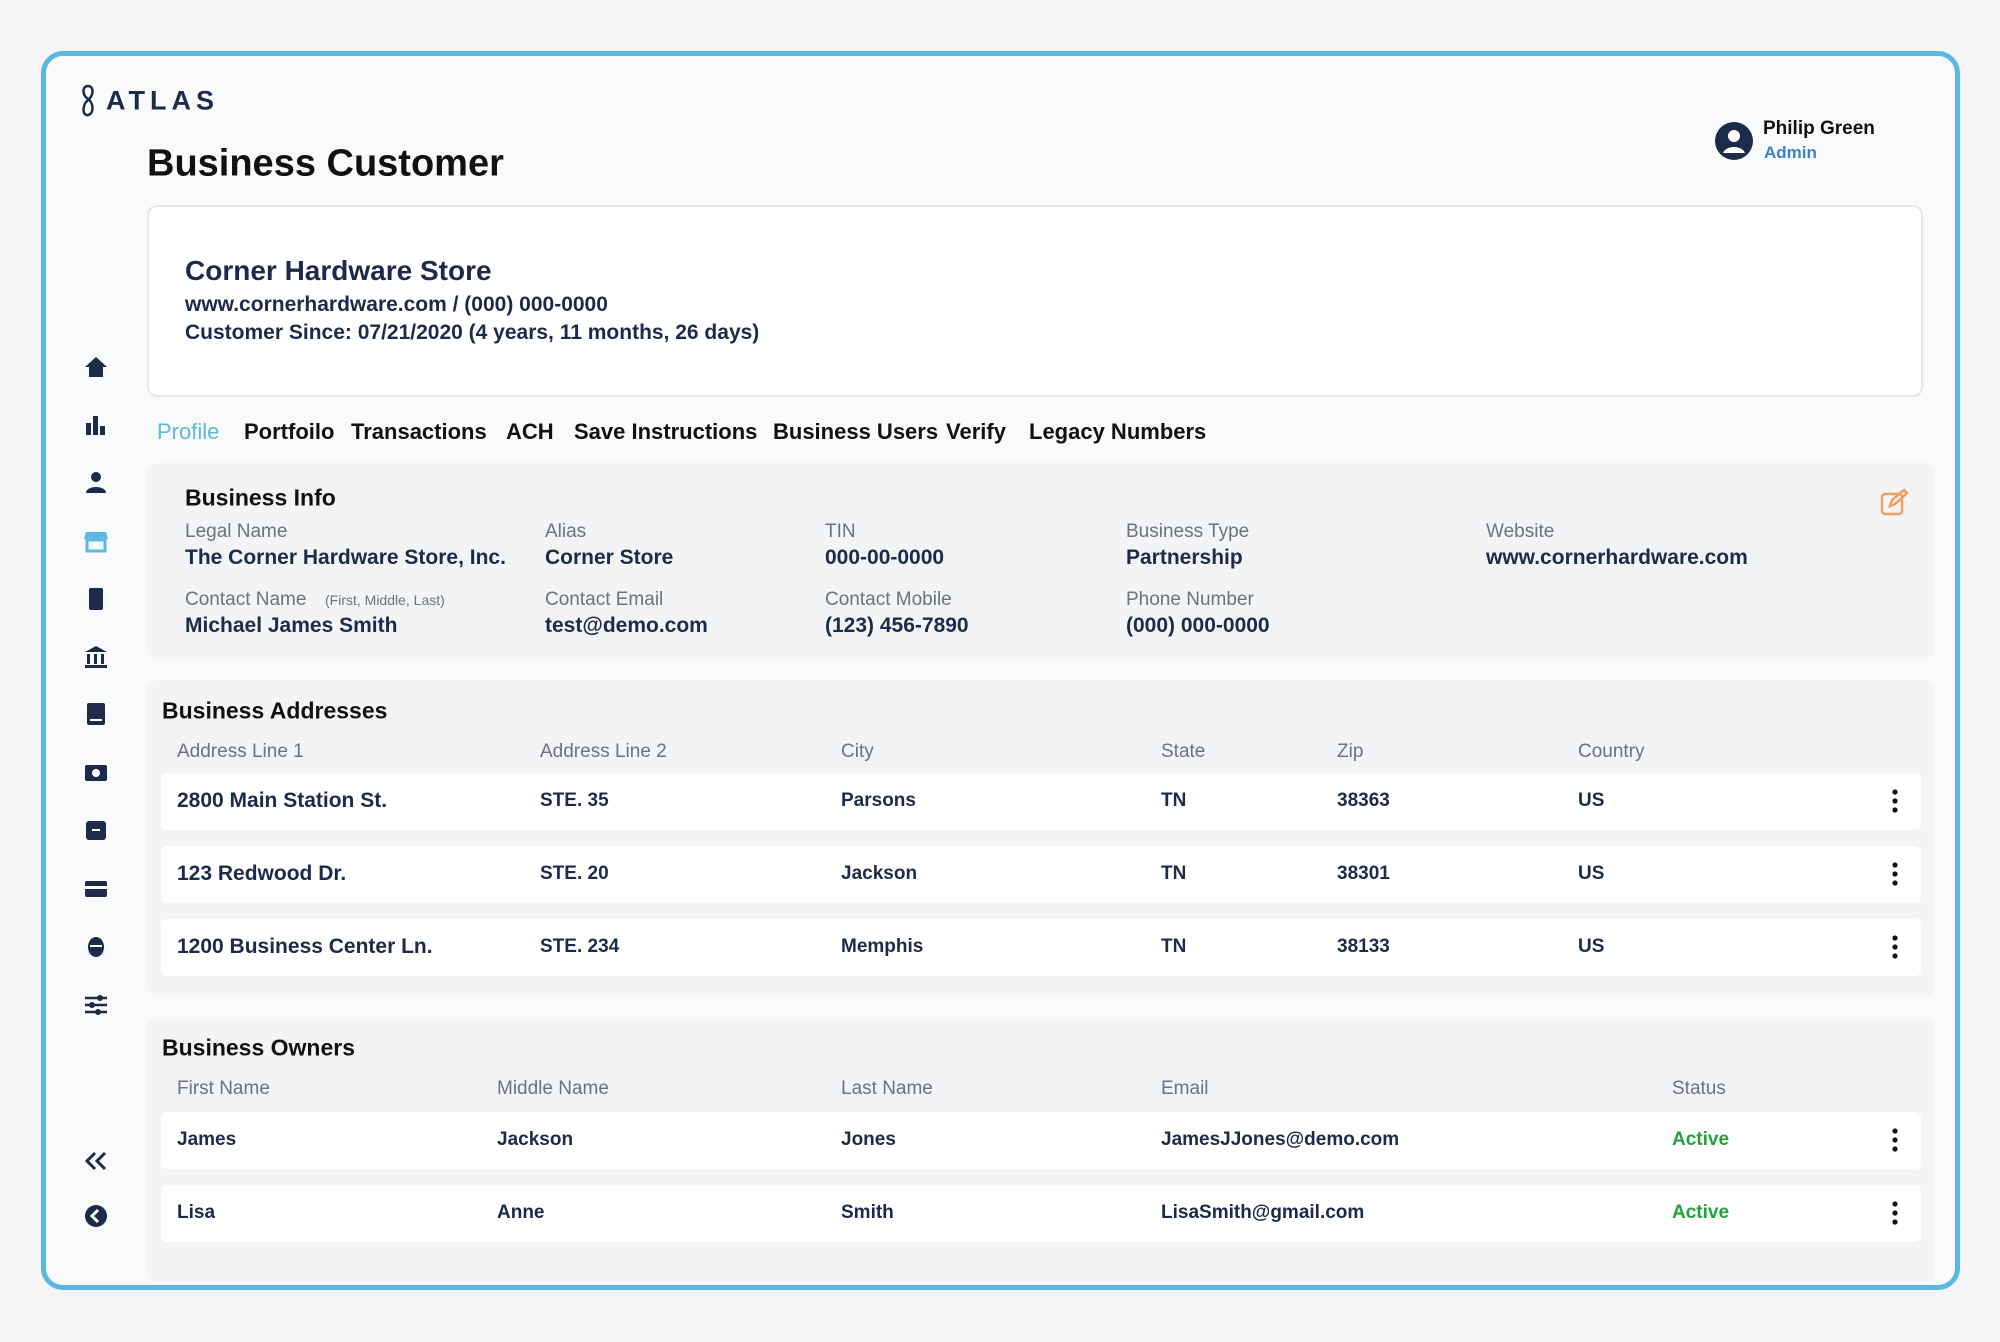 The height and width of the screenshot is (1342, 2000). I want to click on table-cell: LisaSmith@gmail.com, so click(1263, 1212).